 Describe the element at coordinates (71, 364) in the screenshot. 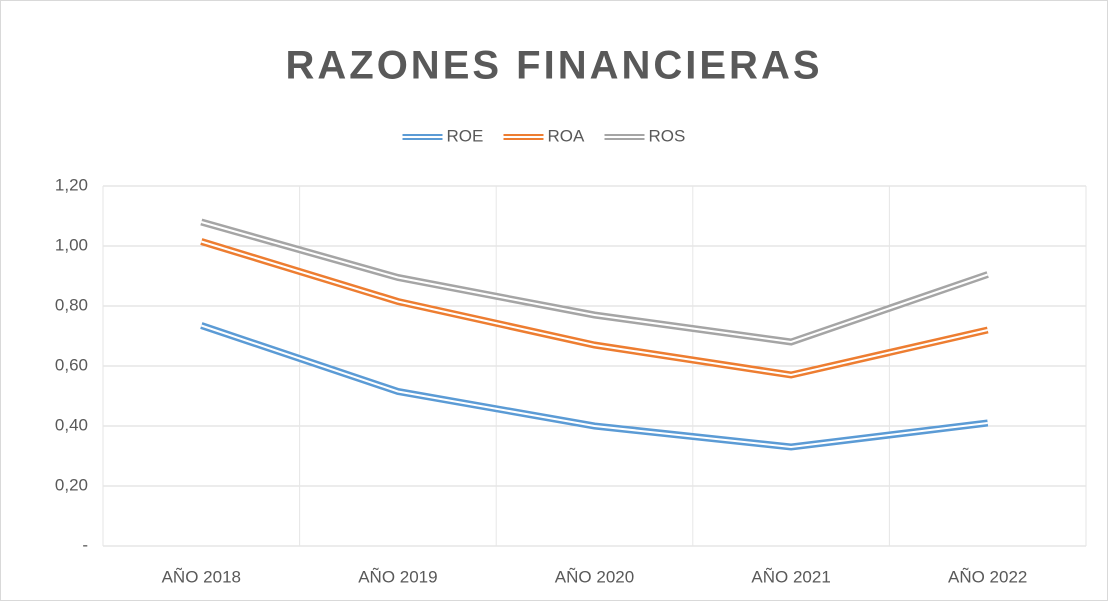

I see `y-tick-label: 0,60` at that location.